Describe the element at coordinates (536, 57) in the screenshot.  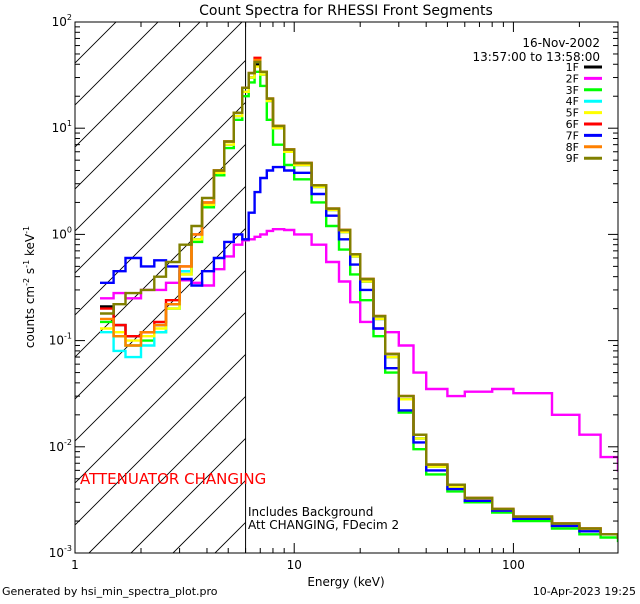
I see `time-range: 13:57:00 to 13:58:00` at that location.